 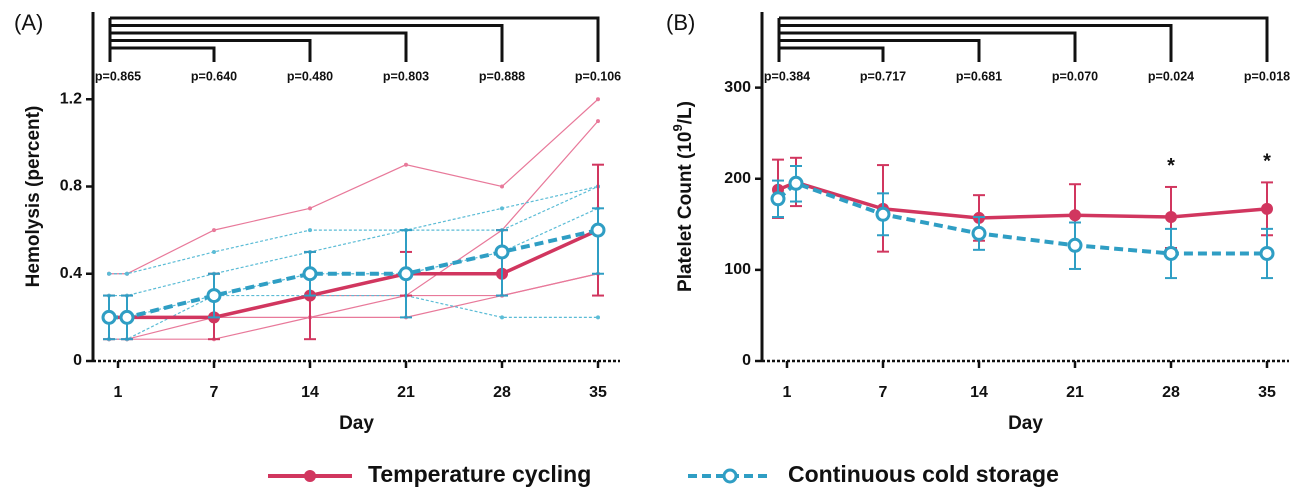 I want to click on y-axis-title: Platelet Count (109/L), so click(x=683, y=196).